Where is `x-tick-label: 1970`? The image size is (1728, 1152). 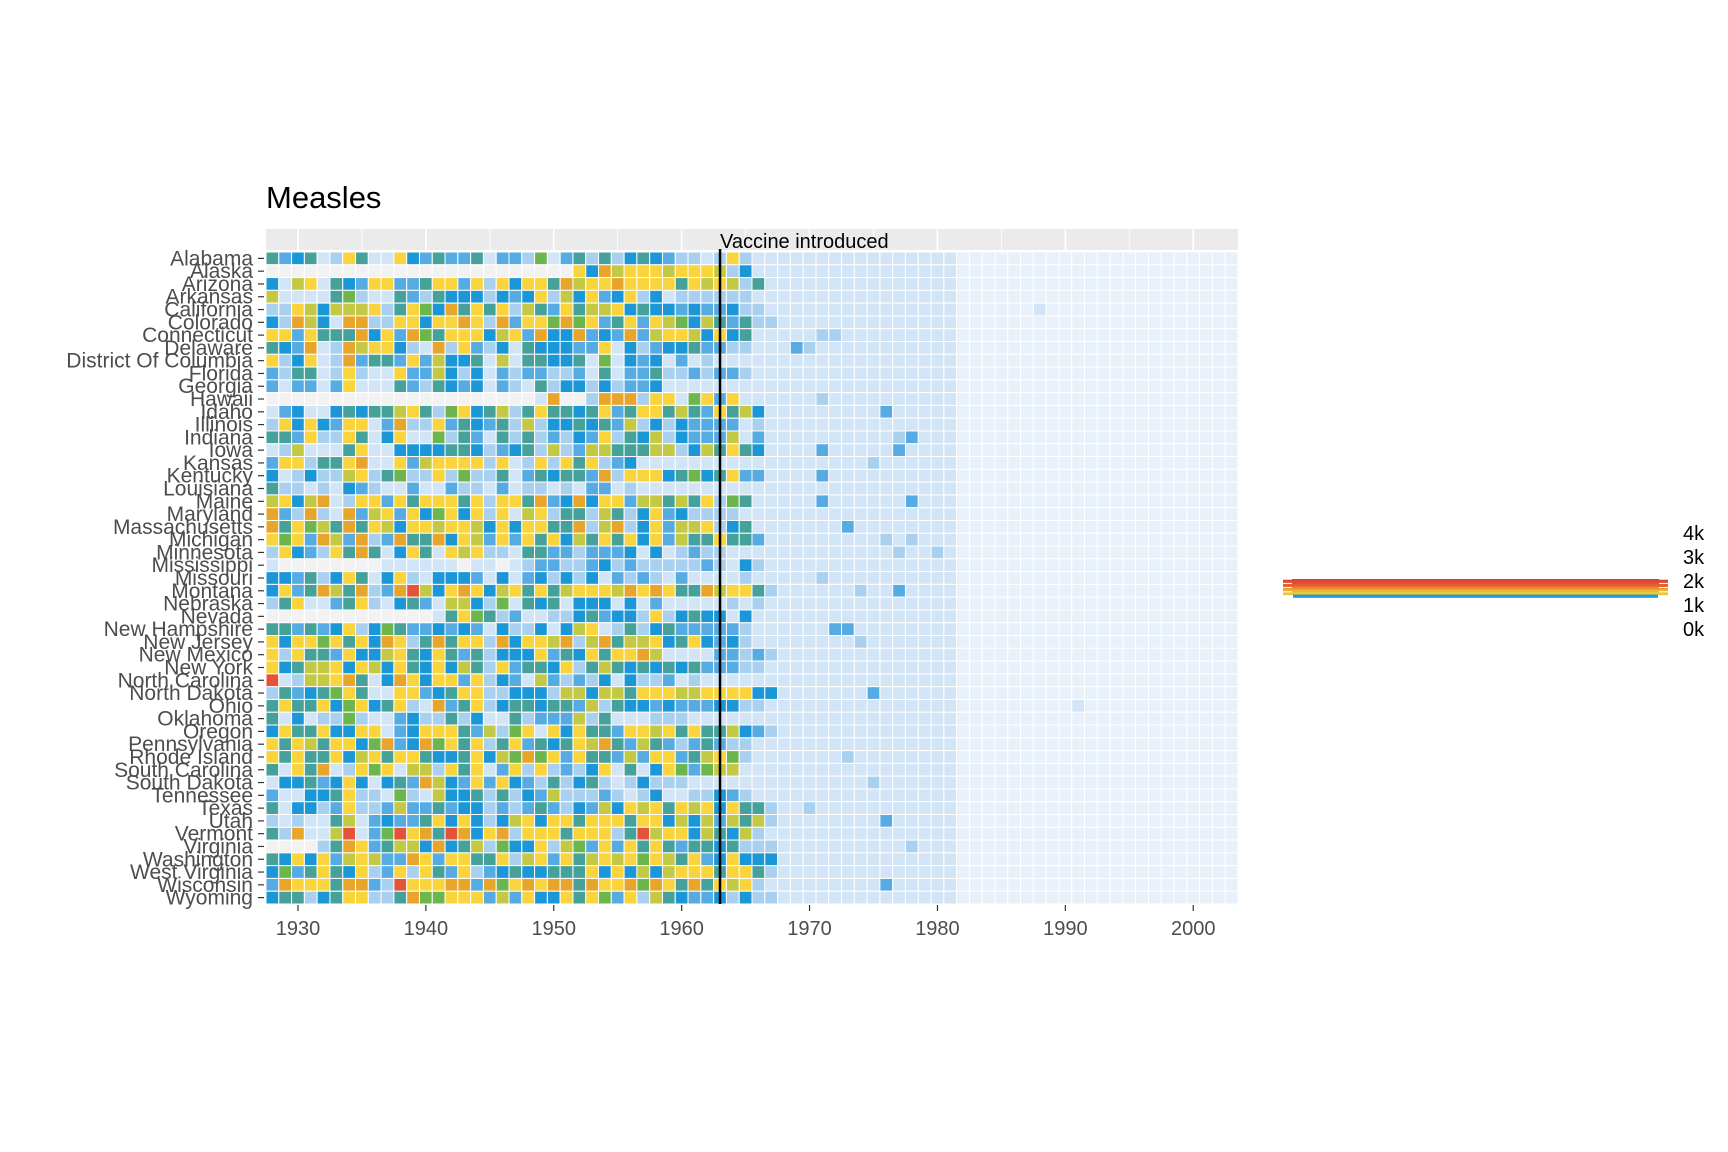 x-tick-label: 1970 is located at coordinates (809, 929).